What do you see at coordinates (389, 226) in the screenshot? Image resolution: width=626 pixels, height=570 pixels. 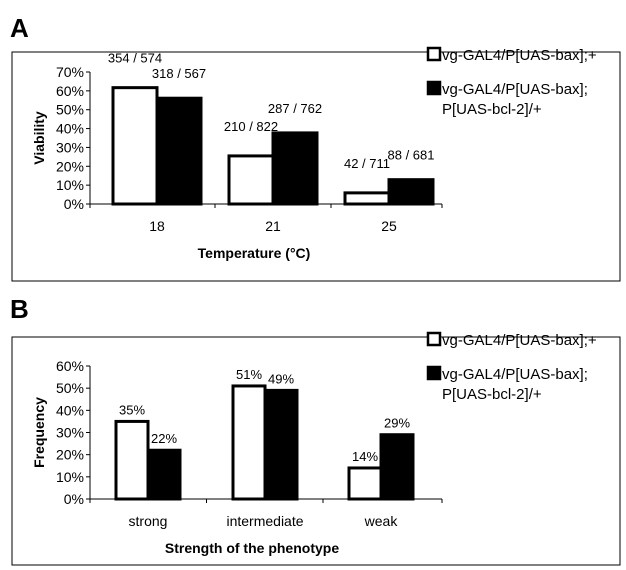 I see `x-tick-label: 25` at bounding box center [389, 226].